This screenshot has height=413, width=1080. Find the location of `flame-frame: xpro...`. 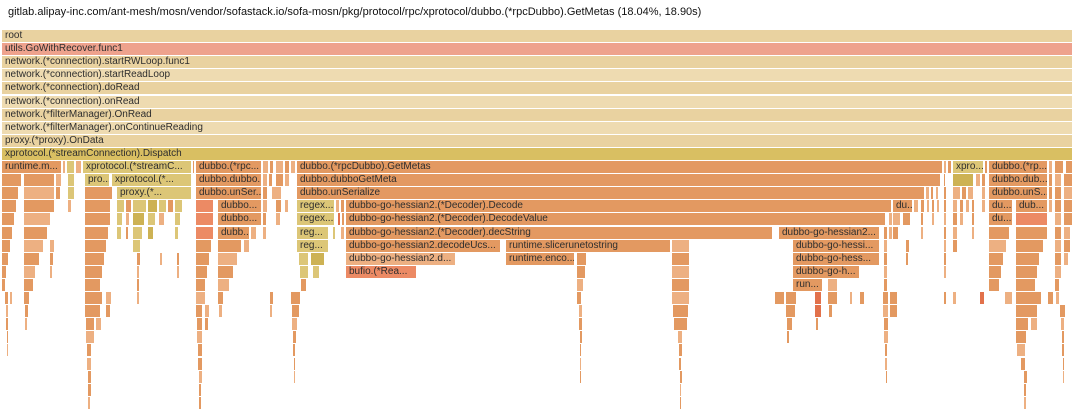

flame-frame: xpro... is located at coordinates (968, 167).